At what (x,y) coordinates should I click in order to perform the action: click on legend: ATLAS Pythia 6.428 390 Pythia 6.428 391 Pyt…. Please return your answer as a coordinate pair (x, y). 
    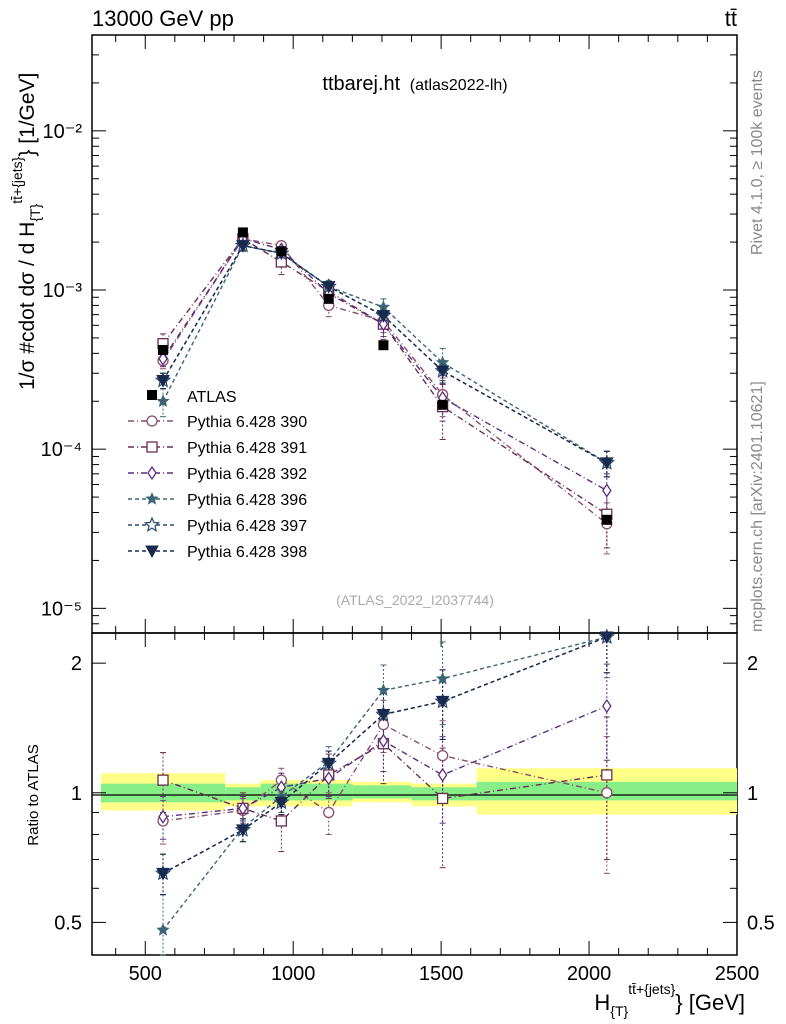
    Looking at the image, I should click on (217, 475).